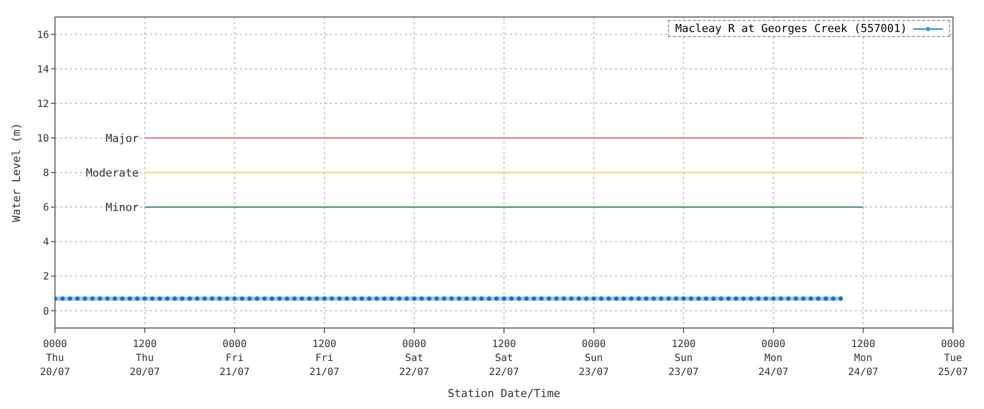  What do you see at coordinates (16, 172) in the screenshot?
I see `y-axis-title: Water Level (m)` at bounding box center [16, 172].